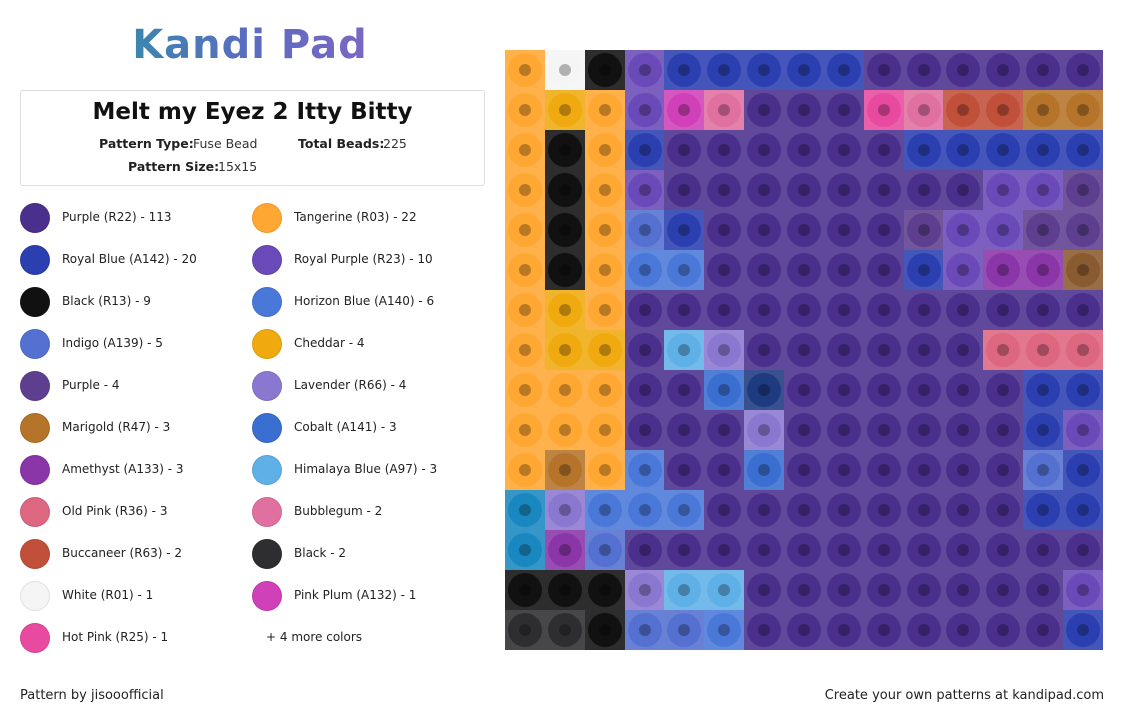 This screenshot has height=720, width=1124. I want to click on color-label: Royal Blue (A142) - 20, so click(129, 259).